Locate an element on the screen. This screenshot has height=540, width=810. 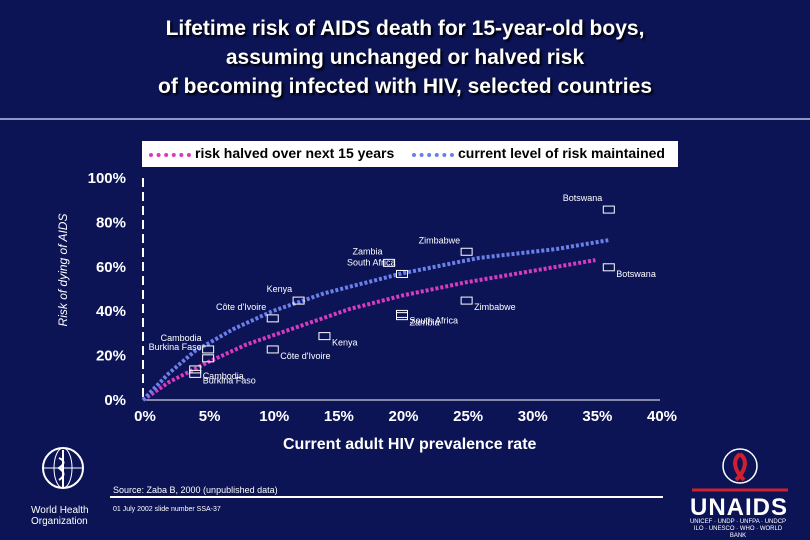
who-name: World Health Organization is located at coordinates (60, 516).